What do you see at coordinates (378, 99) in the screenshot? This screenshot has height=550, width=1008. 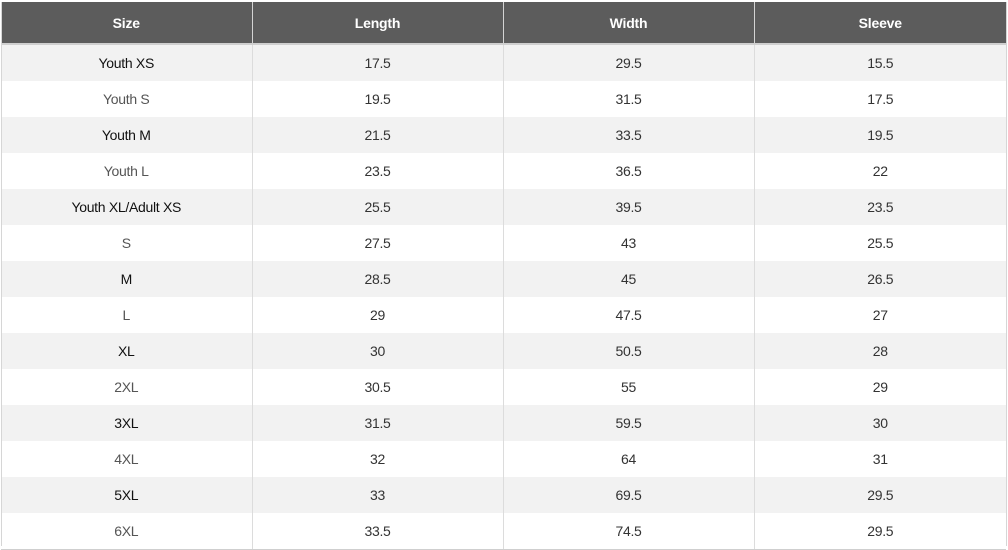 I see `length-cell: 19.5` at bounding box center [378, 99].